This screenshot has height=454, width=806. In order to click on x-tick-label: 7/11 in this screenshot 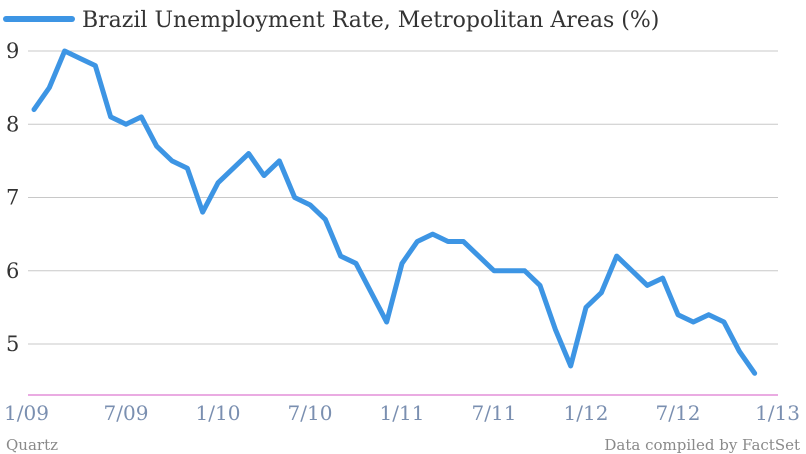, I will do `click(494, 413)`.